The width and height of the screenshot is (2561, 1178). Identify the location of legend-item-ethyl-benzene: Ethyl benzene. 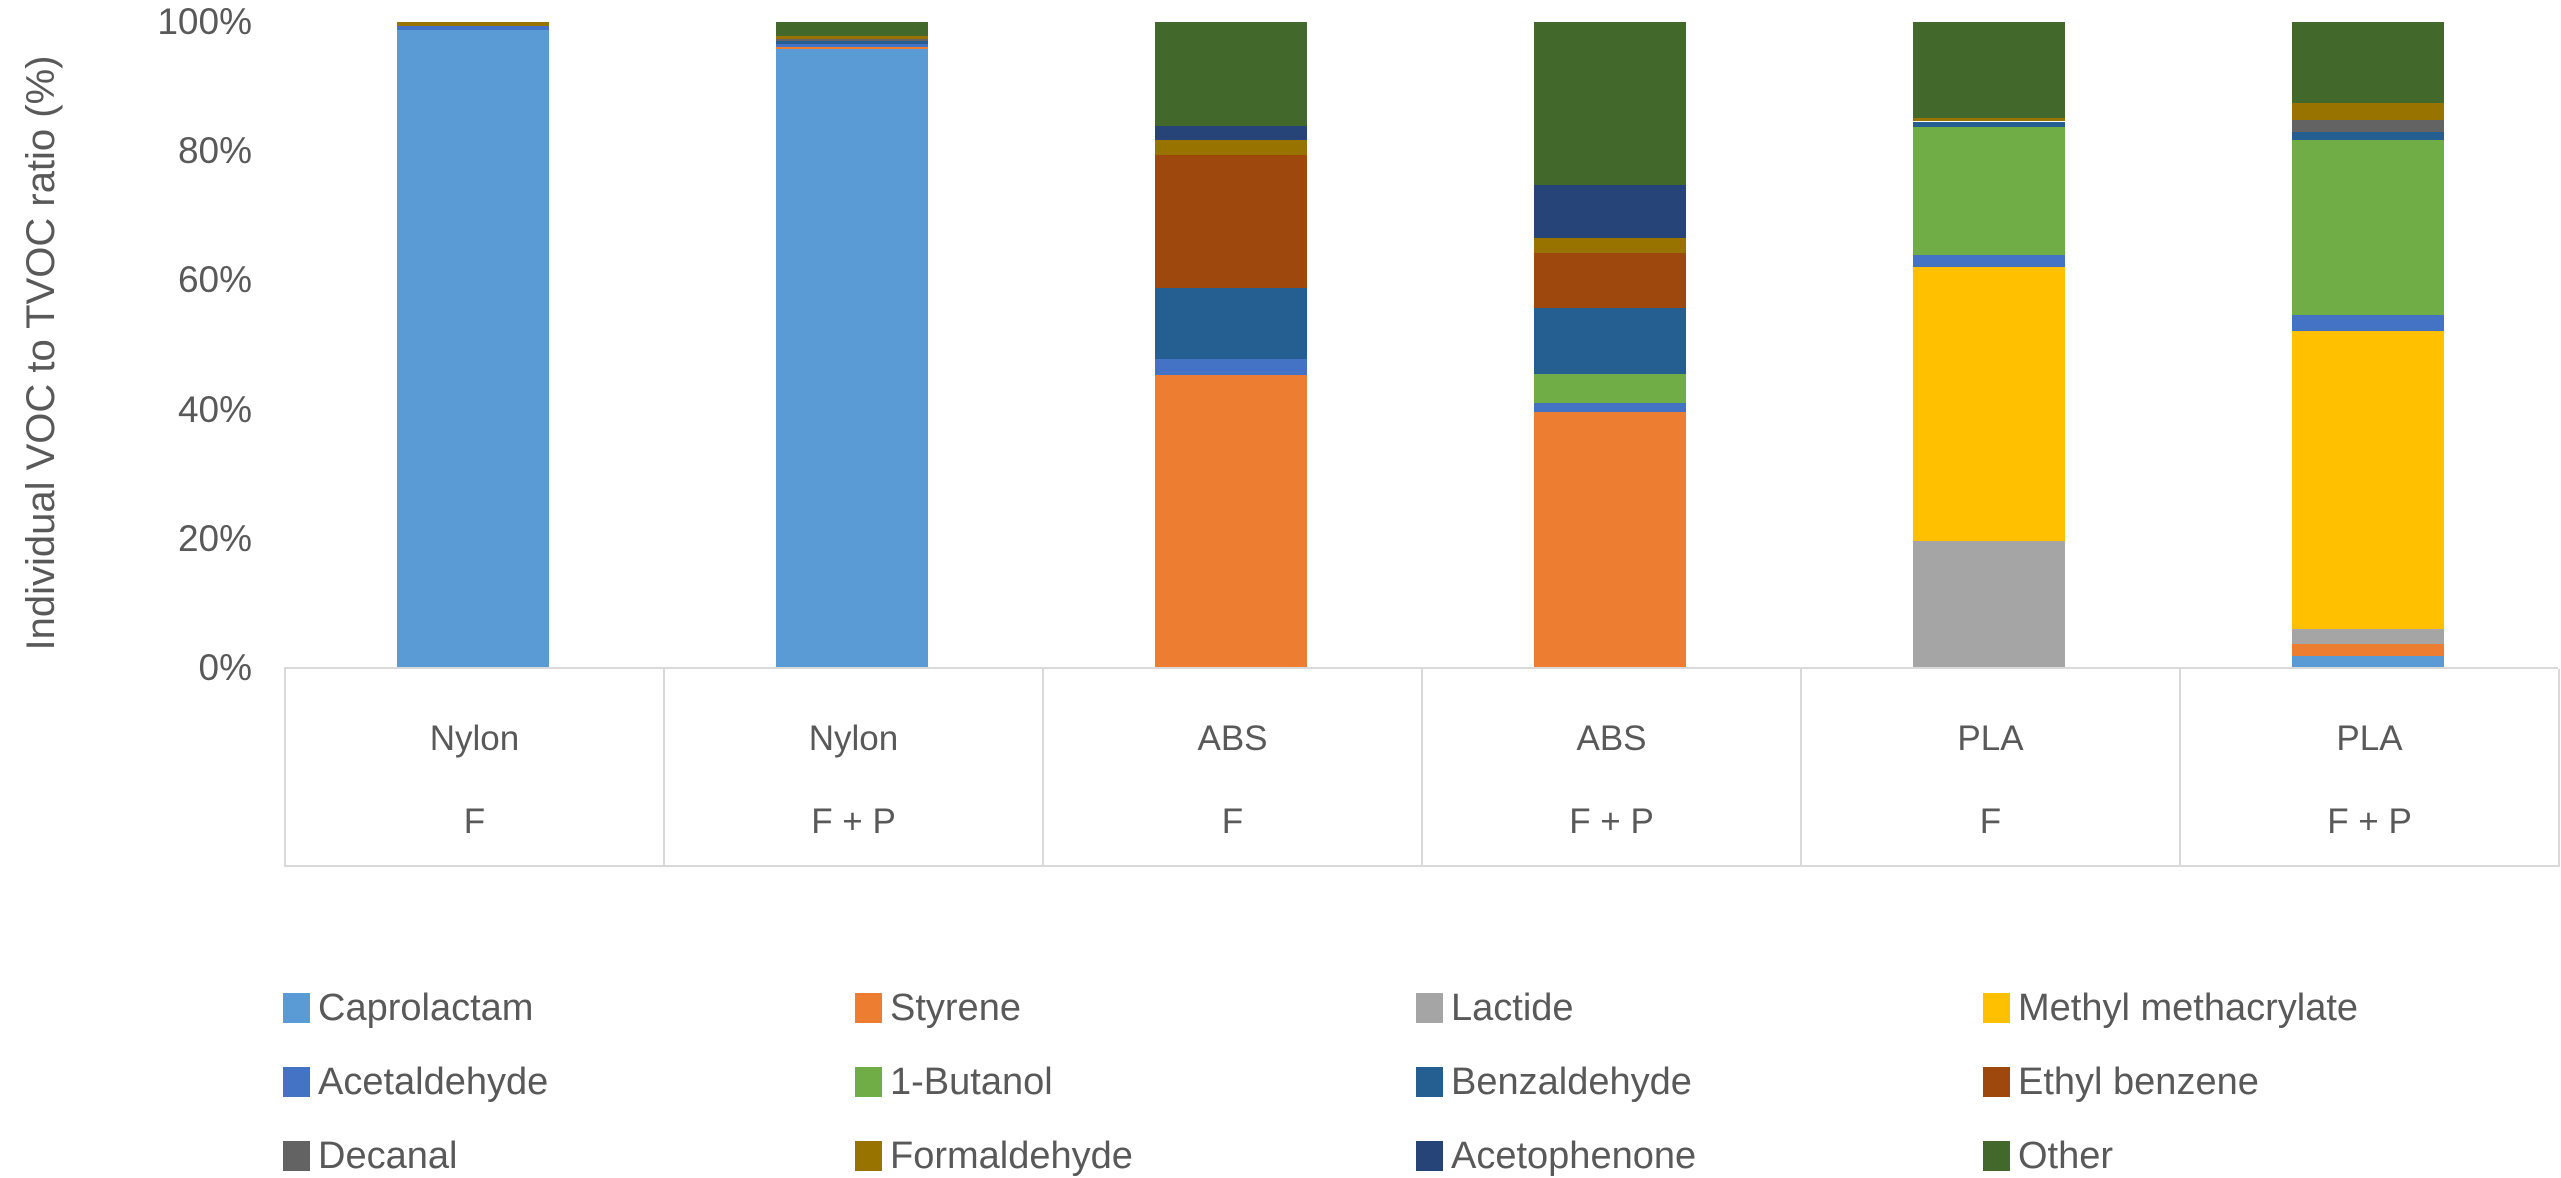
(2121, 1081).